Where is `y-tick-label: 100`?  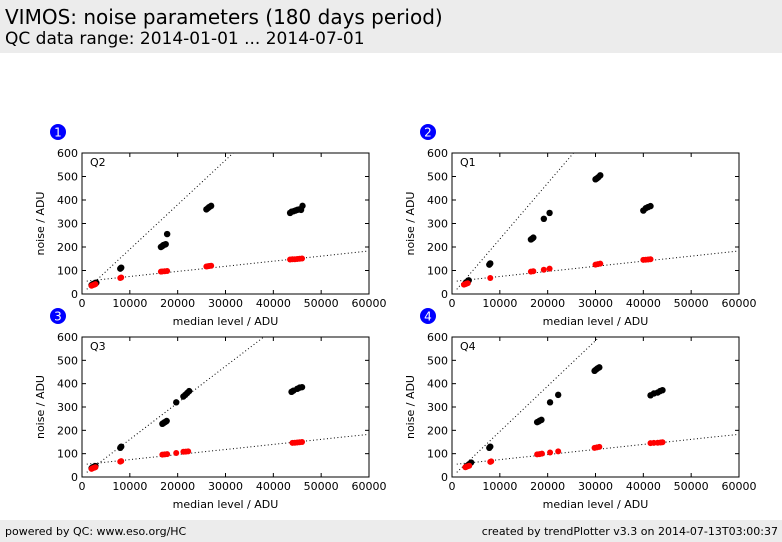 y-tick-label: 100 is located at coordinates (67, 454).